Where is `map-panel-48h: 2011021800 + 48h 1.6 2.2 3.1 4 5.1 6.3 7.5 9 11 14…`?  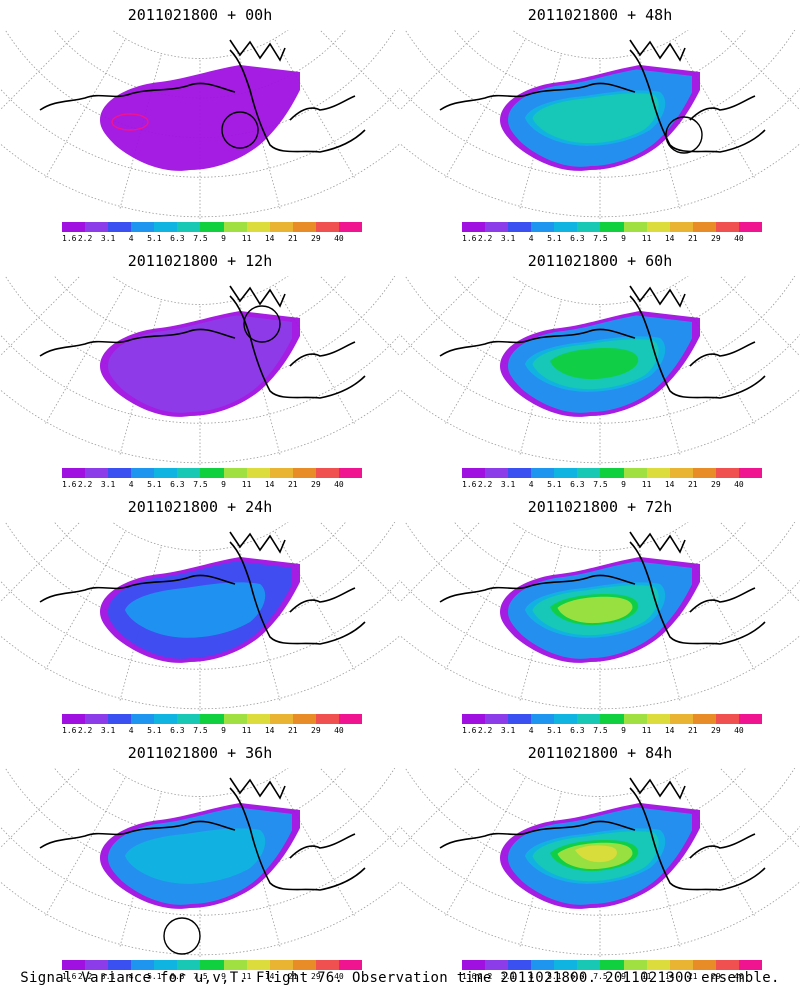 map-panel-48h: 2011021800 + 48h 1.6 2.2 3.1 4 5.1 6.3 7.5 9 11 14… is located at coordinates (600, 123).